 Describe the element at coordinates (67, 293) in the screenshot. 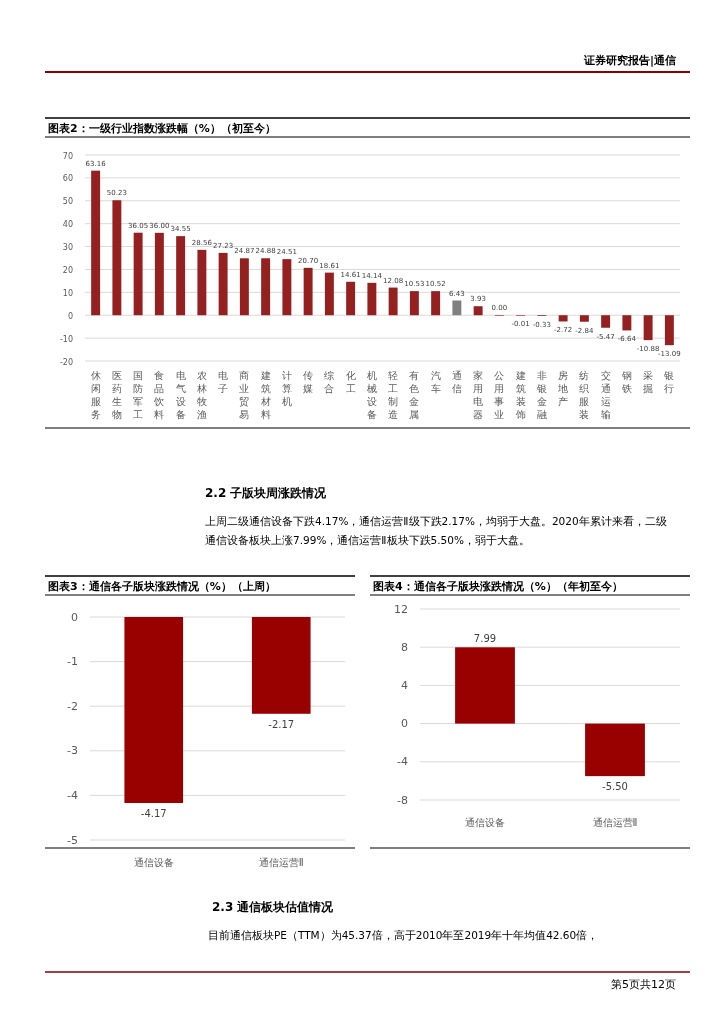

I see `y-tick-label: 10` at that location.